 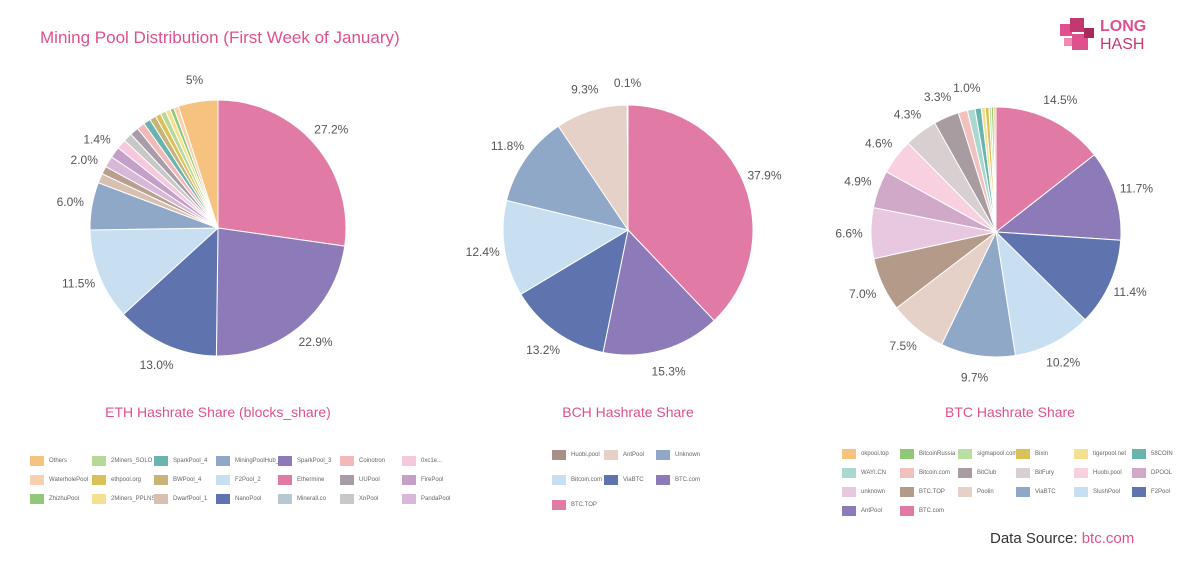 I want to click on pie-label-0-4: 6.0%, so click(x=71, y=202).